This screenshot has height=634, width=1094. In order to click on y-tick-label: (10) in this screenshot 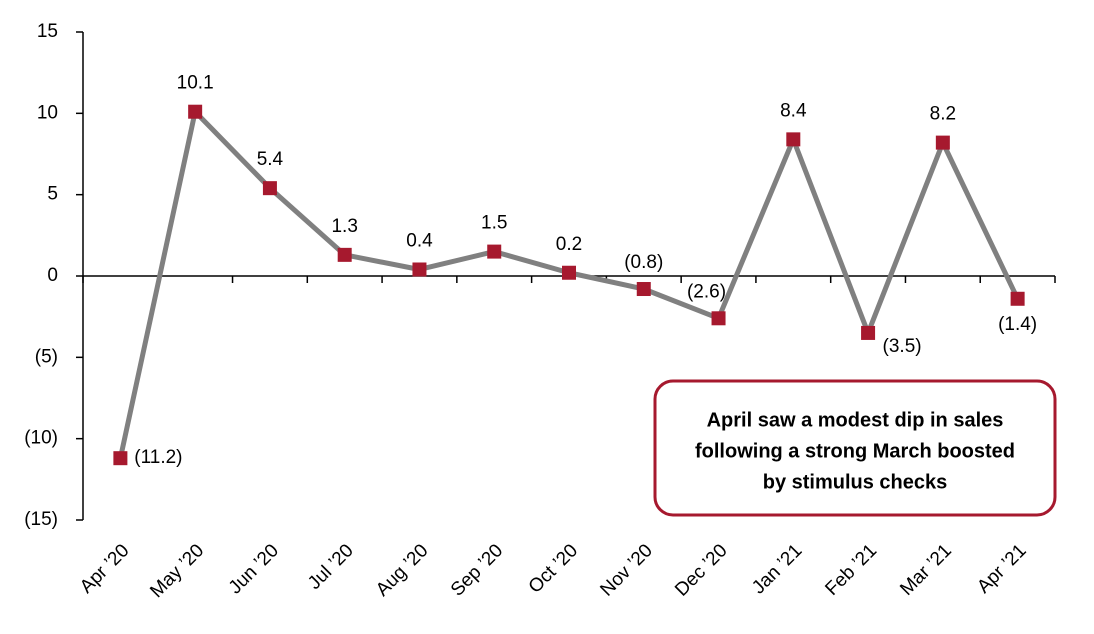, I will do `click(41, 438)`.